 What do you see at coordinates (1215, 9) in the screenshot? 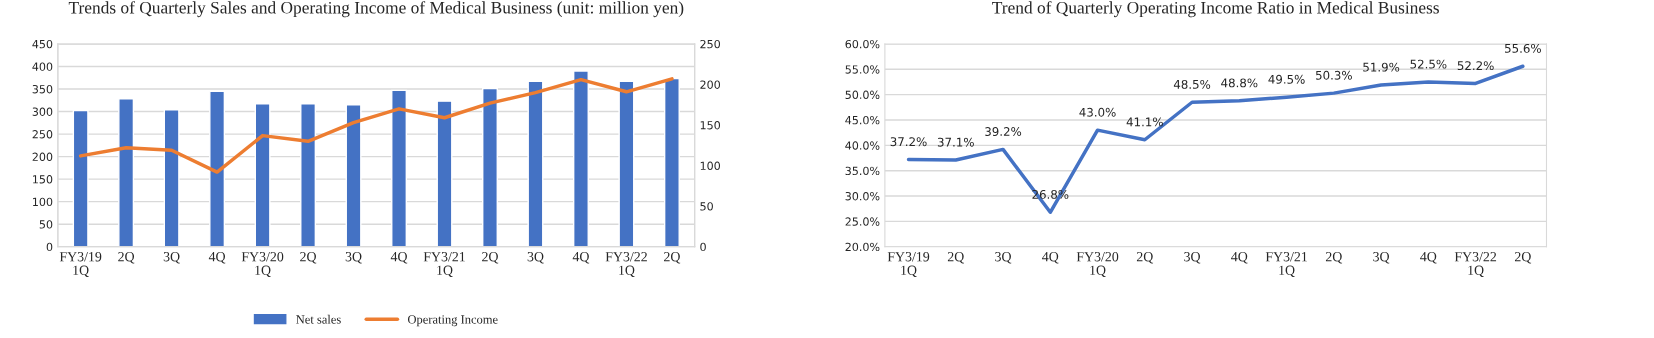
I see `chart-title: Trend of Quarterly Operating Income Ratio in Medical Business` at bounding box center [1215, 9].